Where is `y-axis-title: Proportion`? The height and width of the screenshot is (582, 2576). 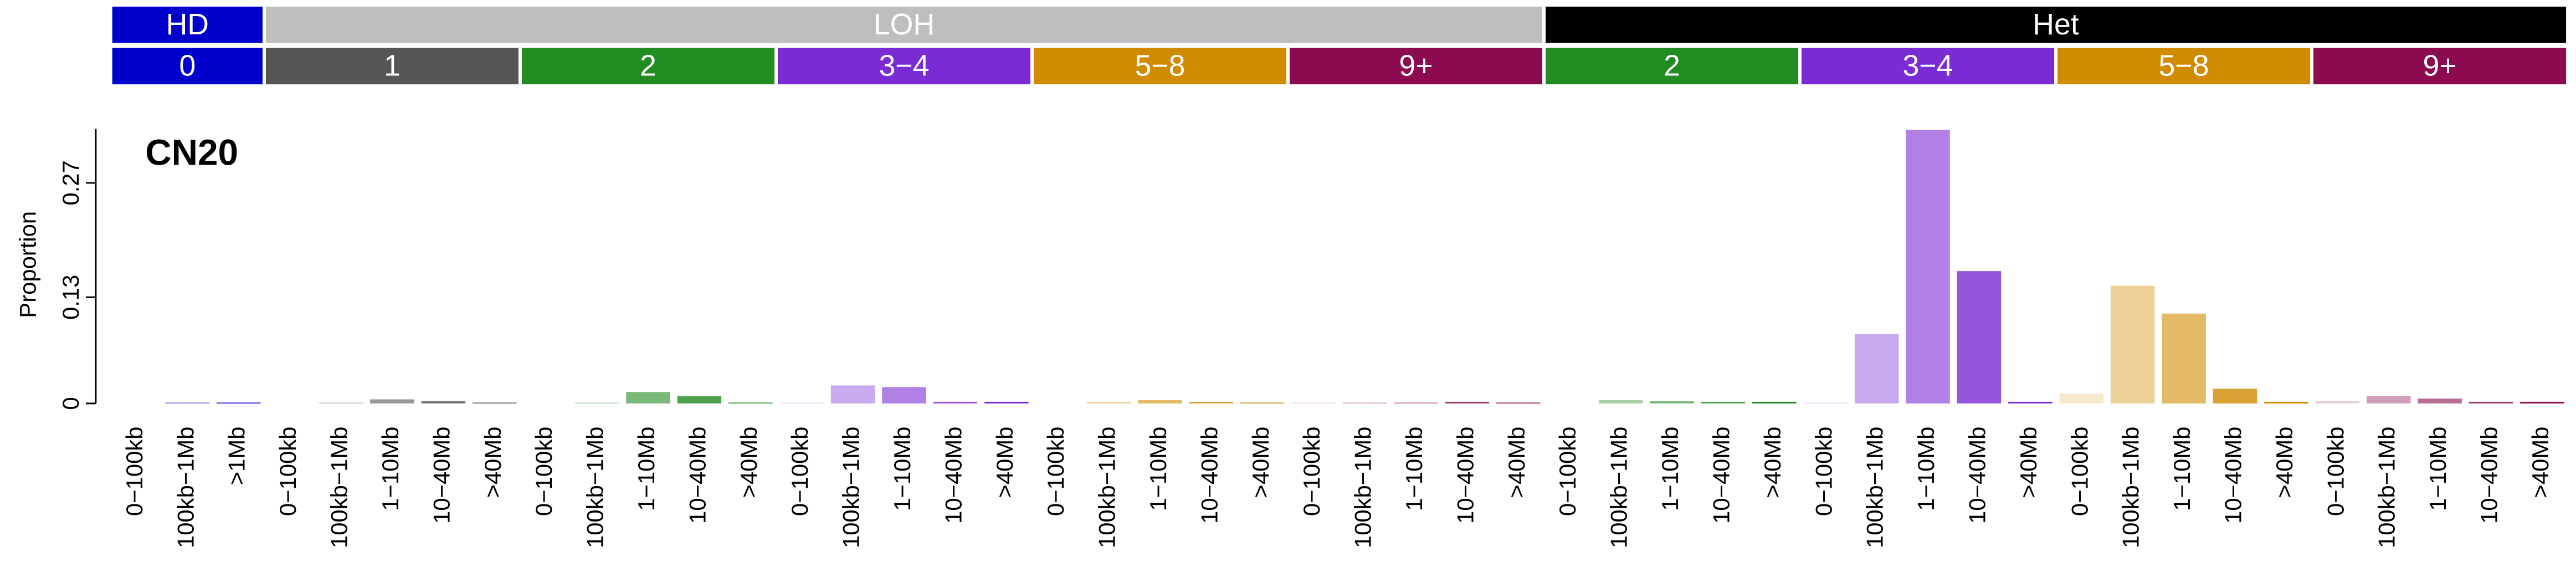
y-axis-title: Proportion is located at coordinates (28, 264).